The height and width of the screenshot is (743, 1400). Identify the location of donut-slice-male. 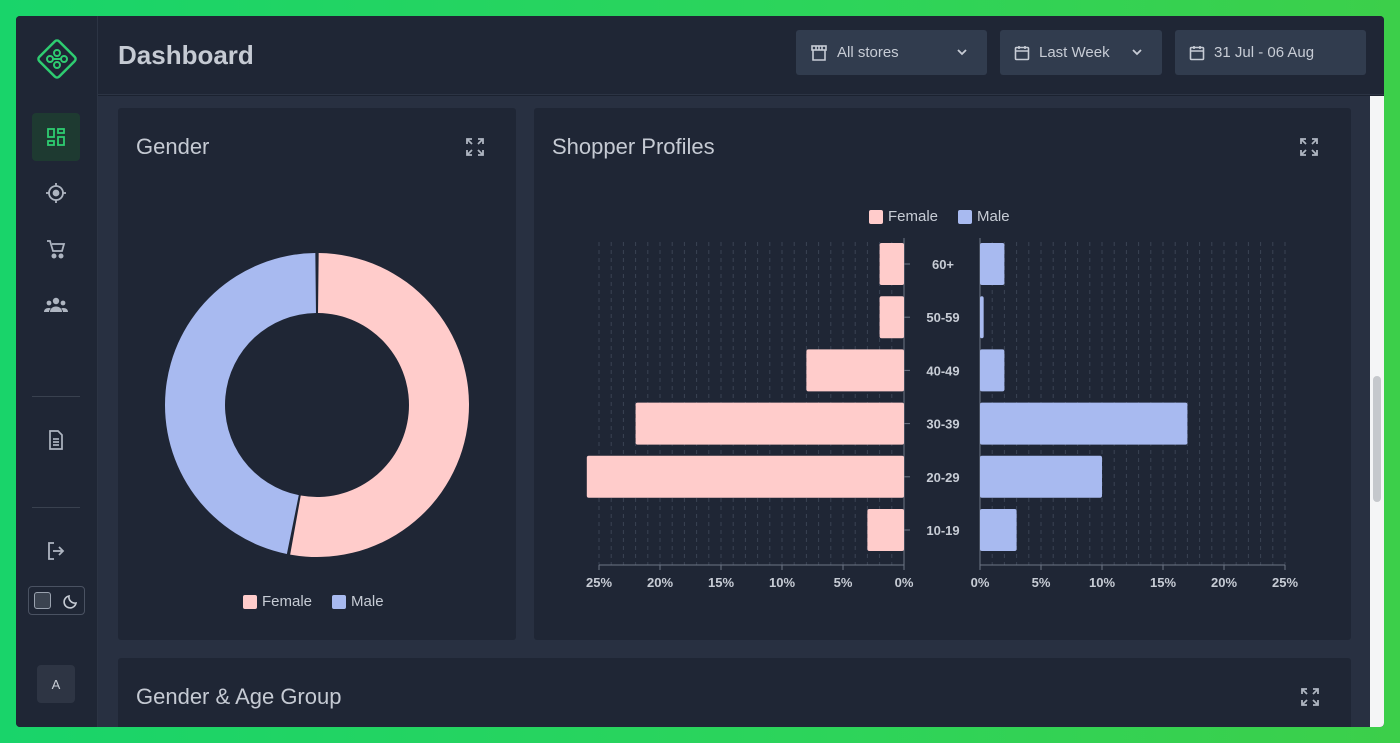
(240, 403).